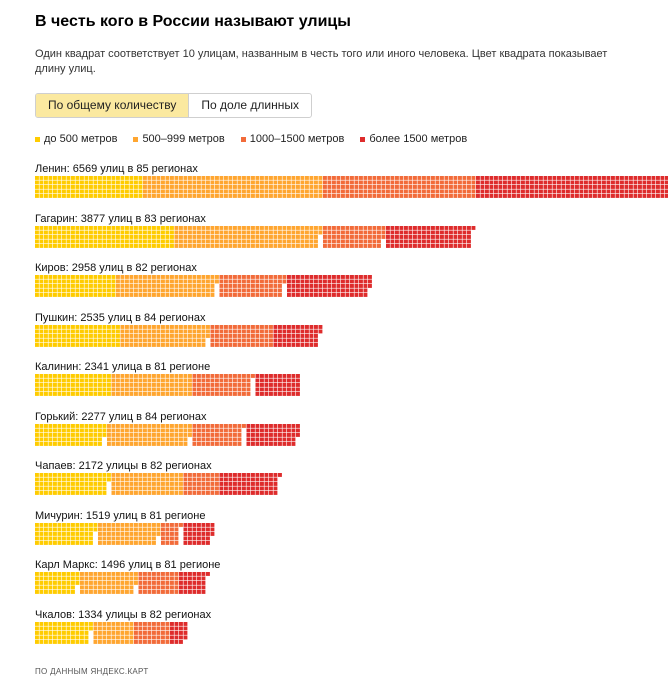 Image resolution: width=668 pixels, height=688 pixels. What do you see at coordinates (179, 139) in the screenshot?
I see `legend-item-500-999: 500–999 метров` at bounding box center [179, 139].